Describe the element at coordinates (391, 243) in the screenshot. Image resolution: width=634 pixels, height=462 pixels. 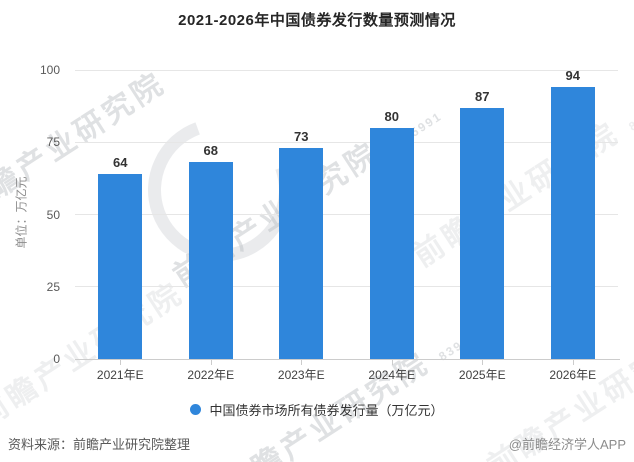
I see `bar-2024年E` at that location.